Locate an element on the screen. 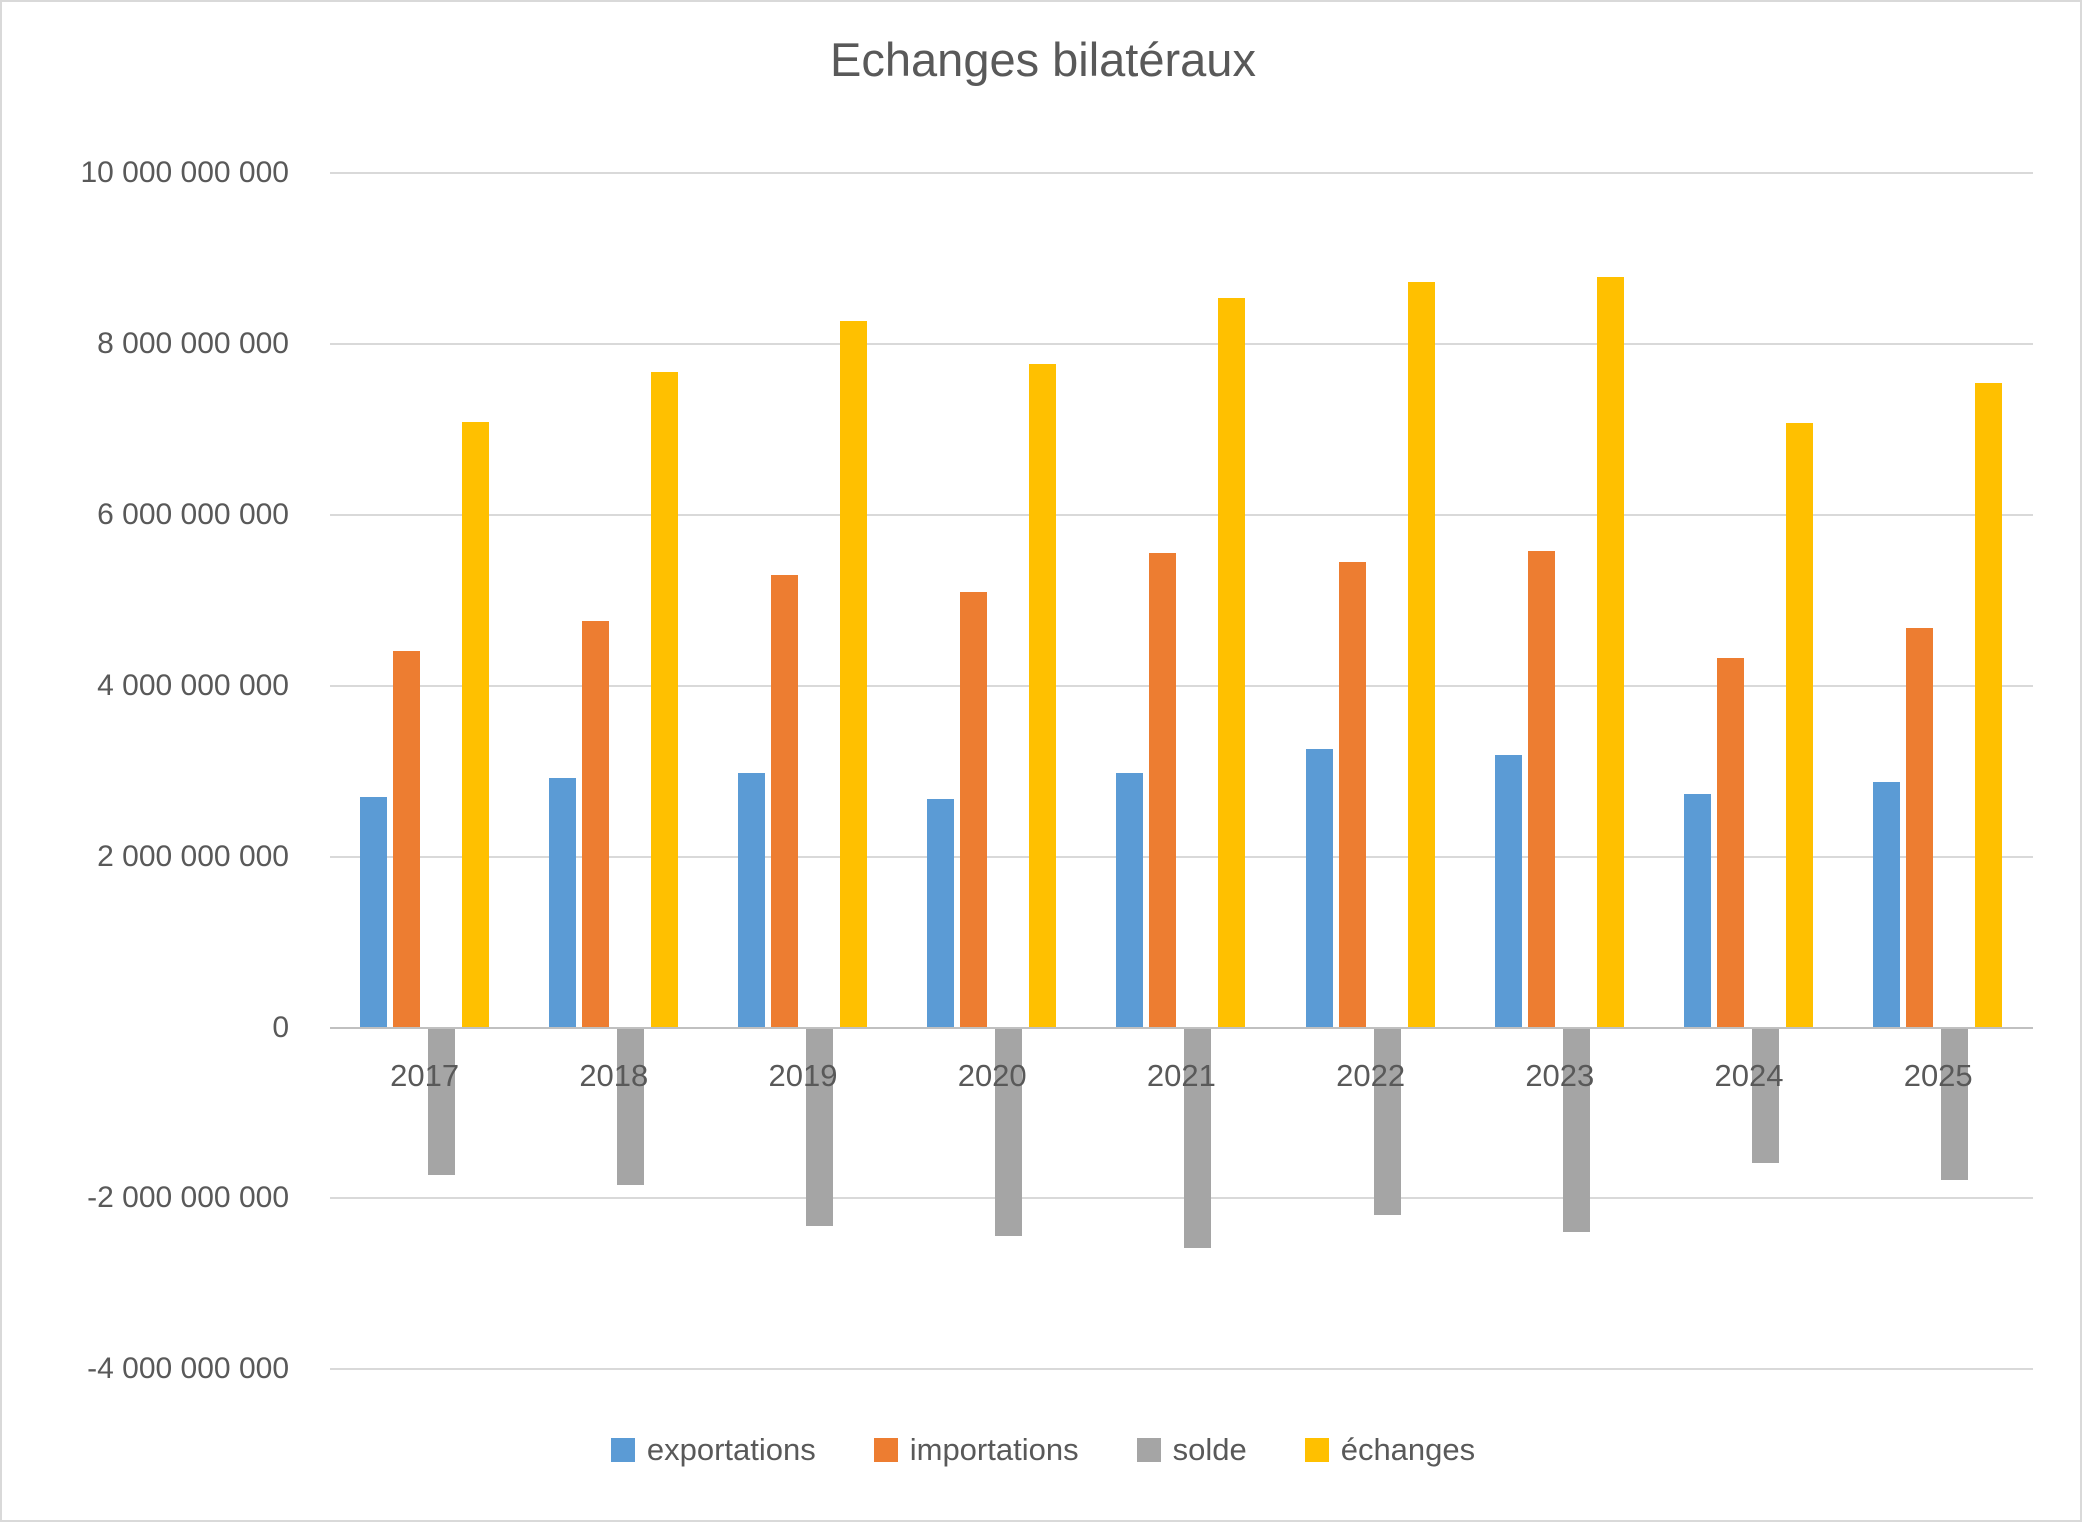 The image size is (2082, 1522). legend-swatch-exportations is located at coordinates (622, 1449).